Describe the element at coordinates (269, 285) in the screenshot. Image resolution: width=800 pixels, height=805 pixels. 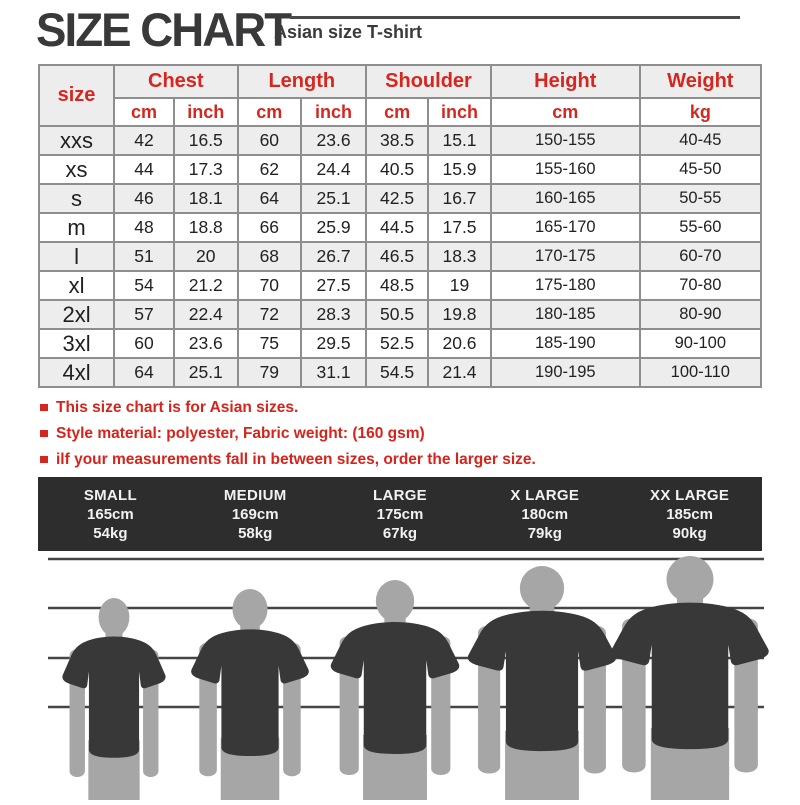
I see `cell: 70` at that location.